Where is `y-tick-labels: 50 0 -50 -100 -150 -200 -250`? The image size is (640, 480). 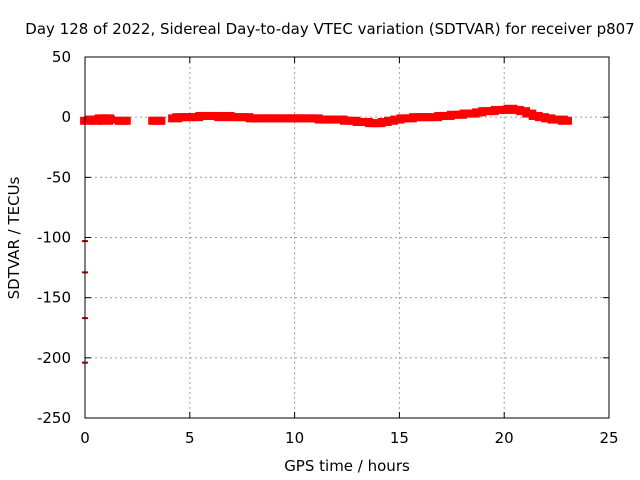
y-tick-labels: 50 0 -50 -100 -150 -200 -250 is located at coordinates (54, 237).